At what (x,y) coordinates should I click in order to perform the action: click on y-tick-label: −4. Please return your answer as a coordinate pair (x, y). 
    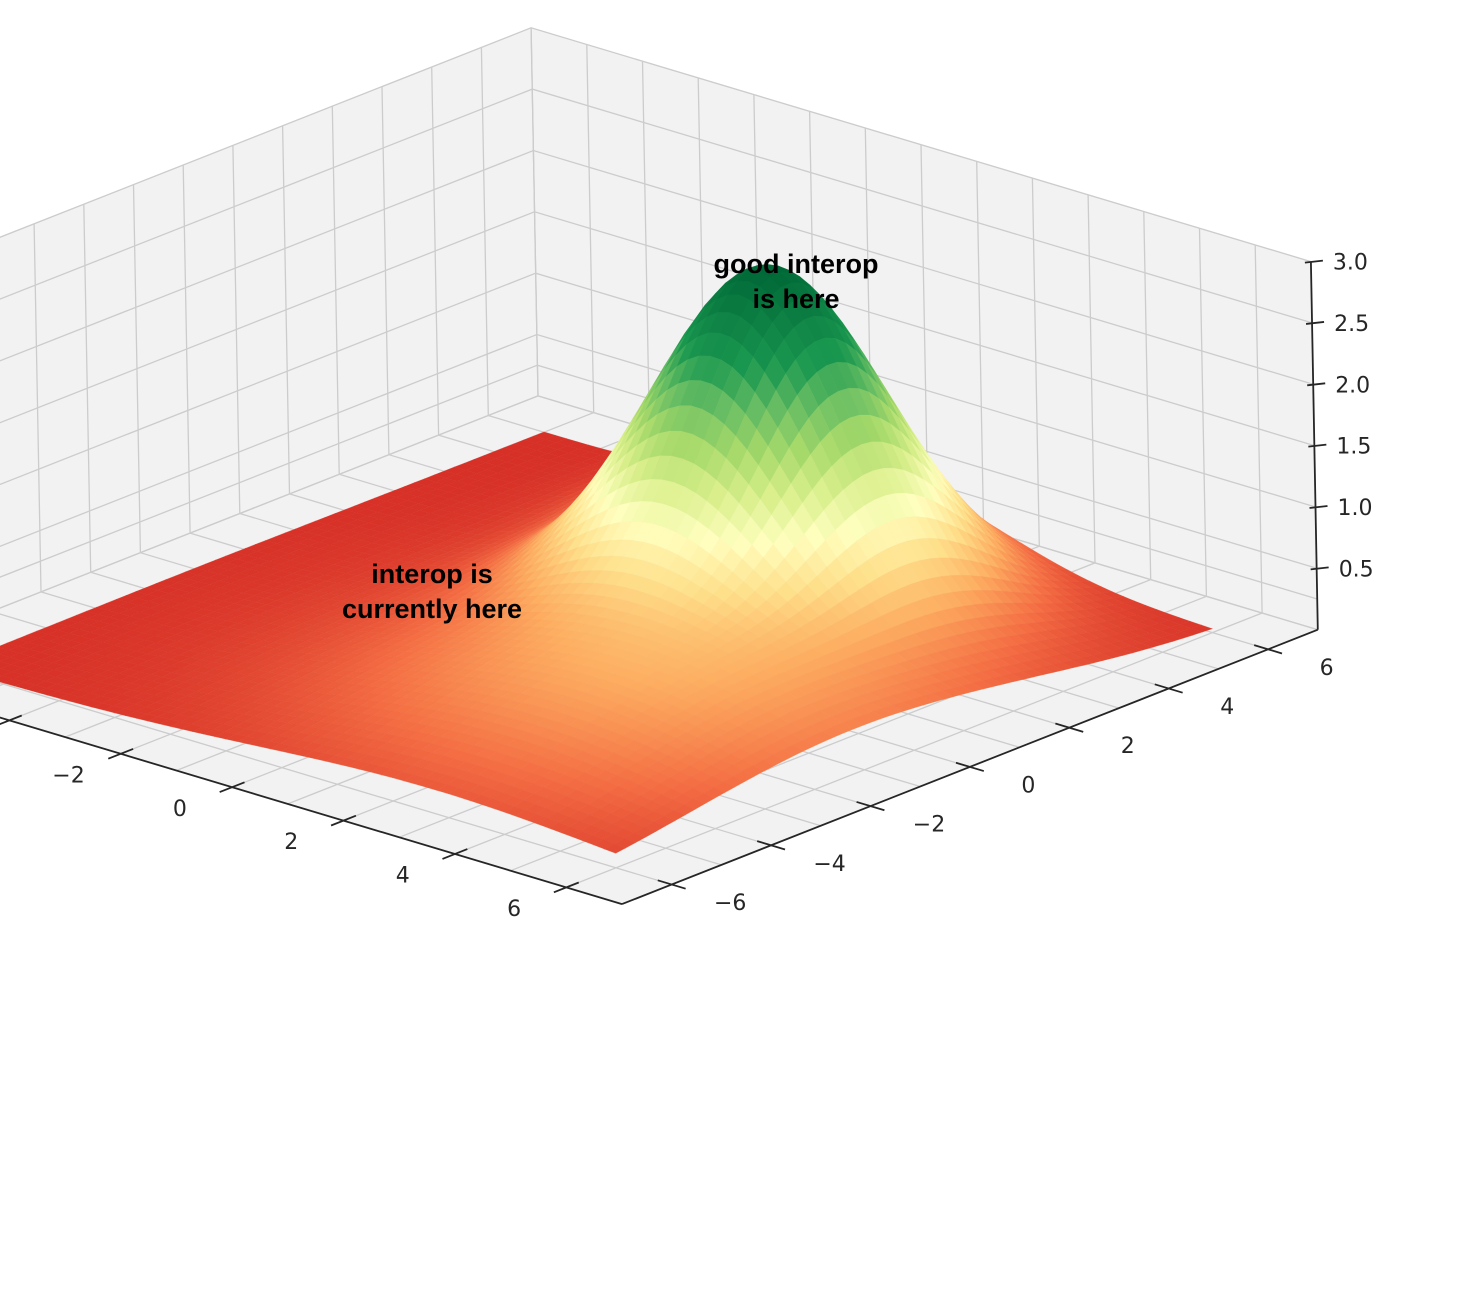
    Looking at the image, I should click on (829, 864).